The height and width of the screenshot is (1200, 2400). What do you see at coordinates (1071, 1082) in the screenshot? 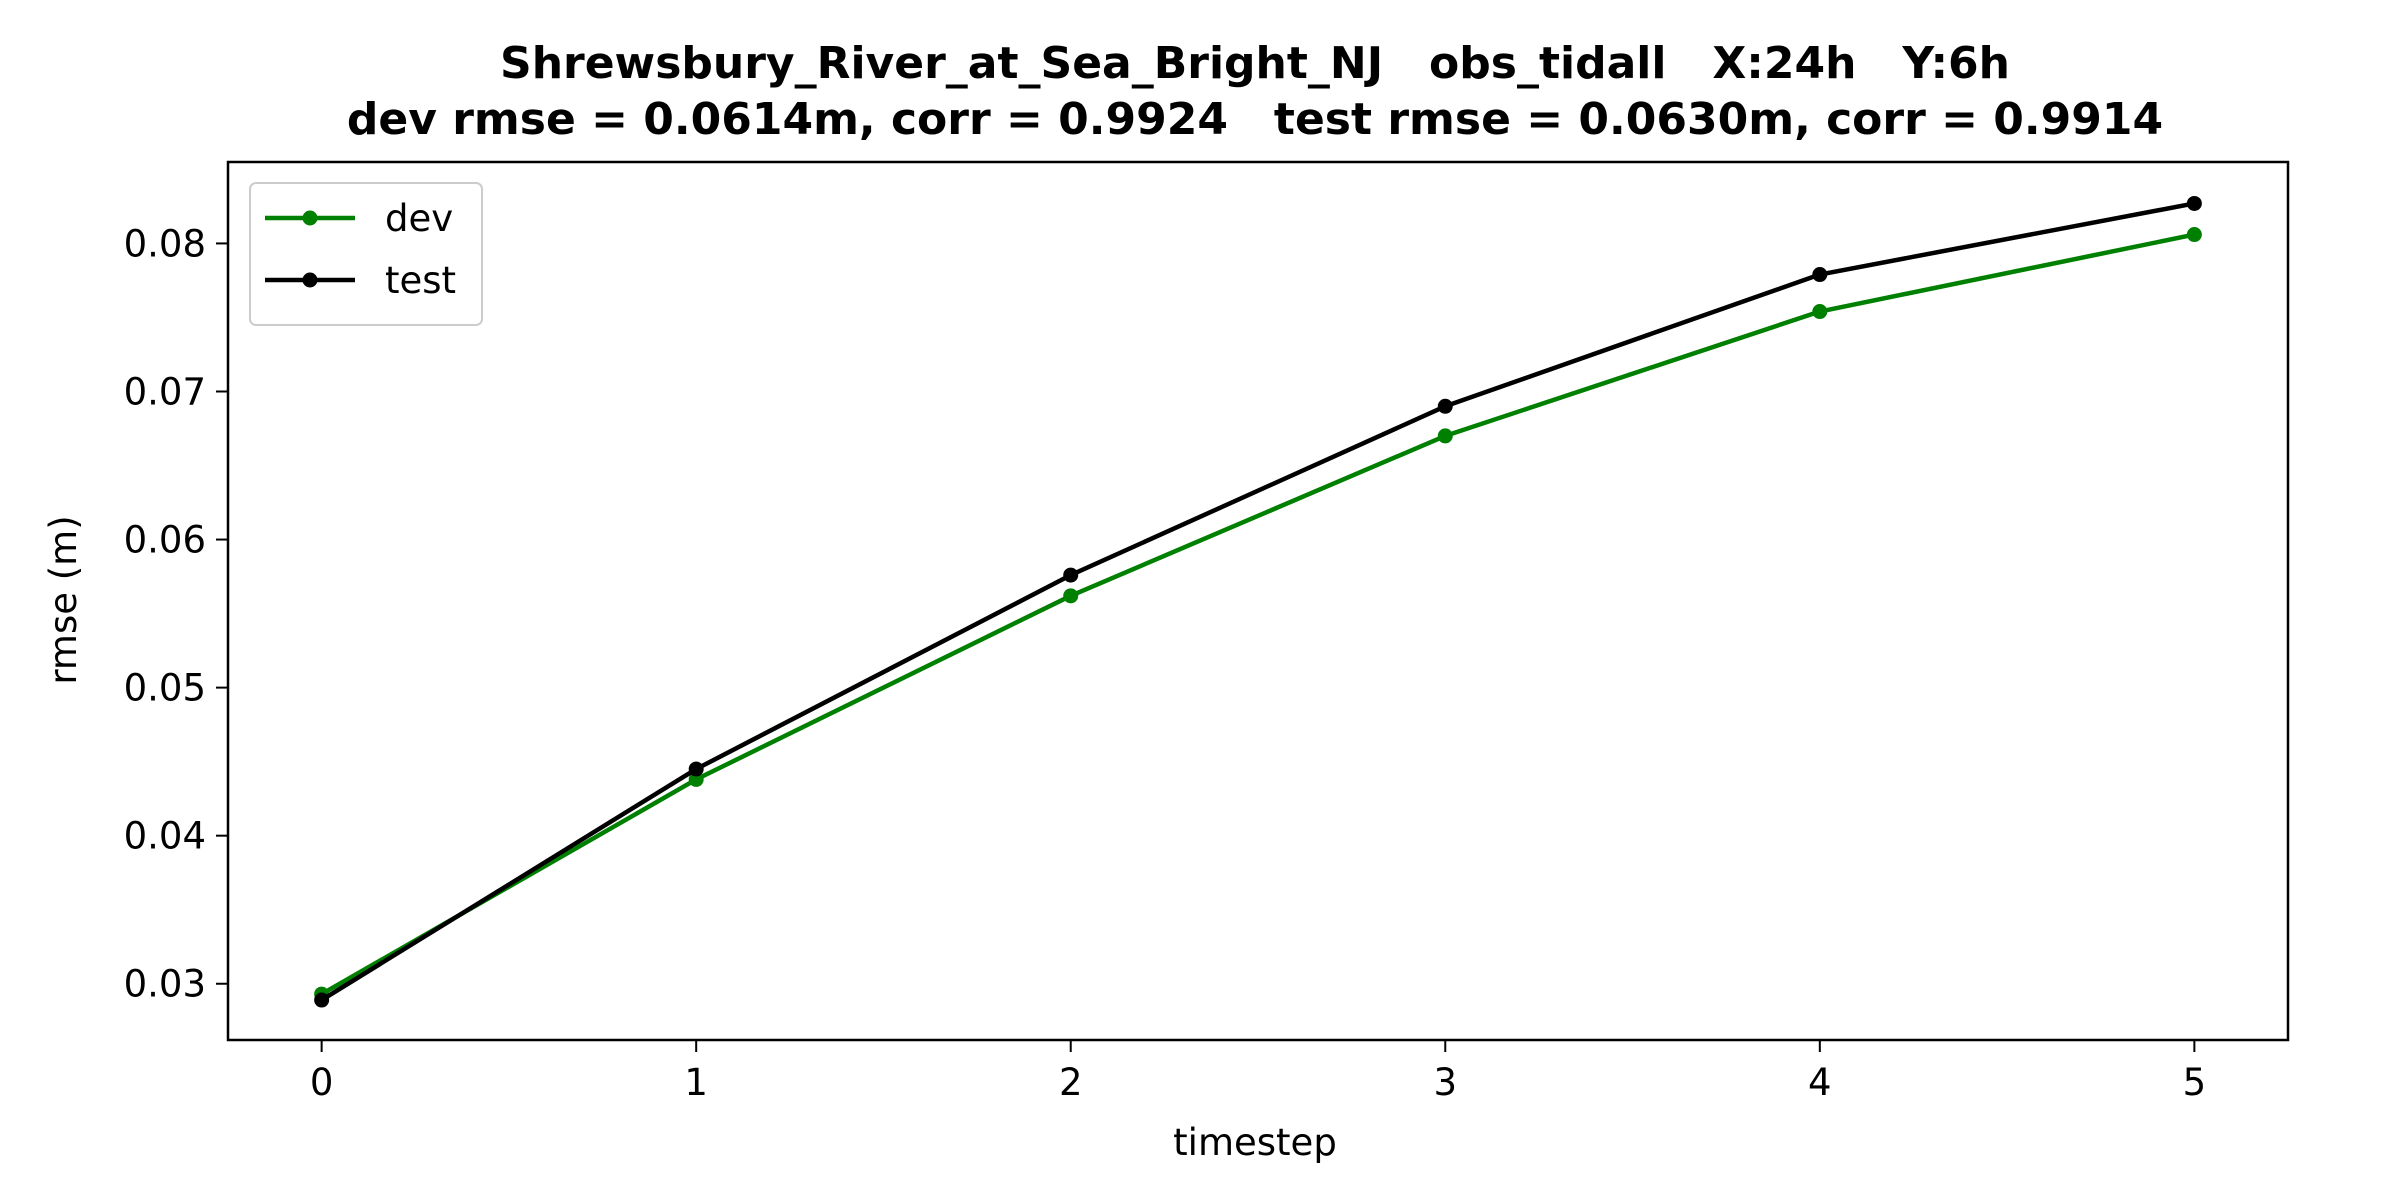
I see `x-tick-label: 2` at bounding box center [1071, 1082].